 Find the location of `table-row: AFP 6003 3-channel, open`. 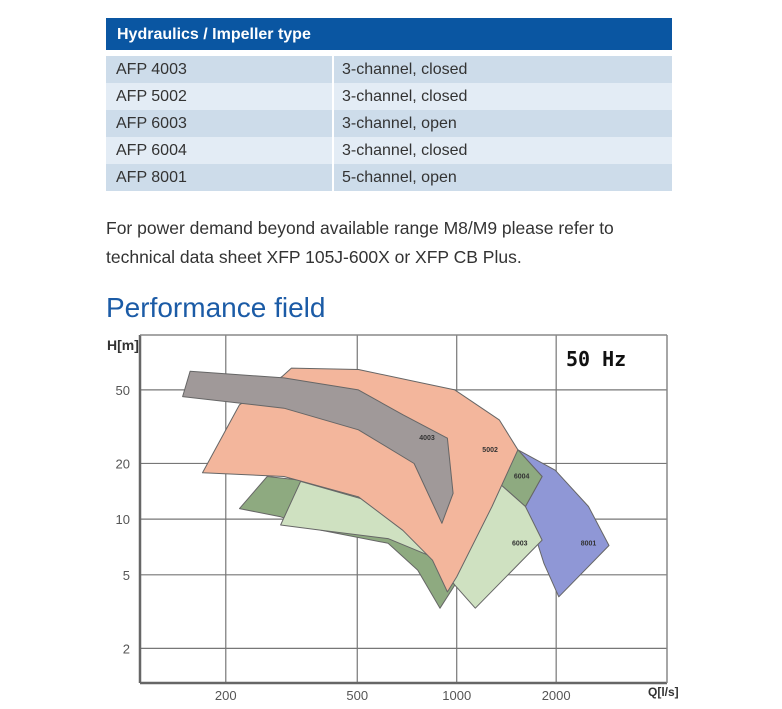

table-row: AFP 6003 3-channel, open is located at coordinates (389, 123).